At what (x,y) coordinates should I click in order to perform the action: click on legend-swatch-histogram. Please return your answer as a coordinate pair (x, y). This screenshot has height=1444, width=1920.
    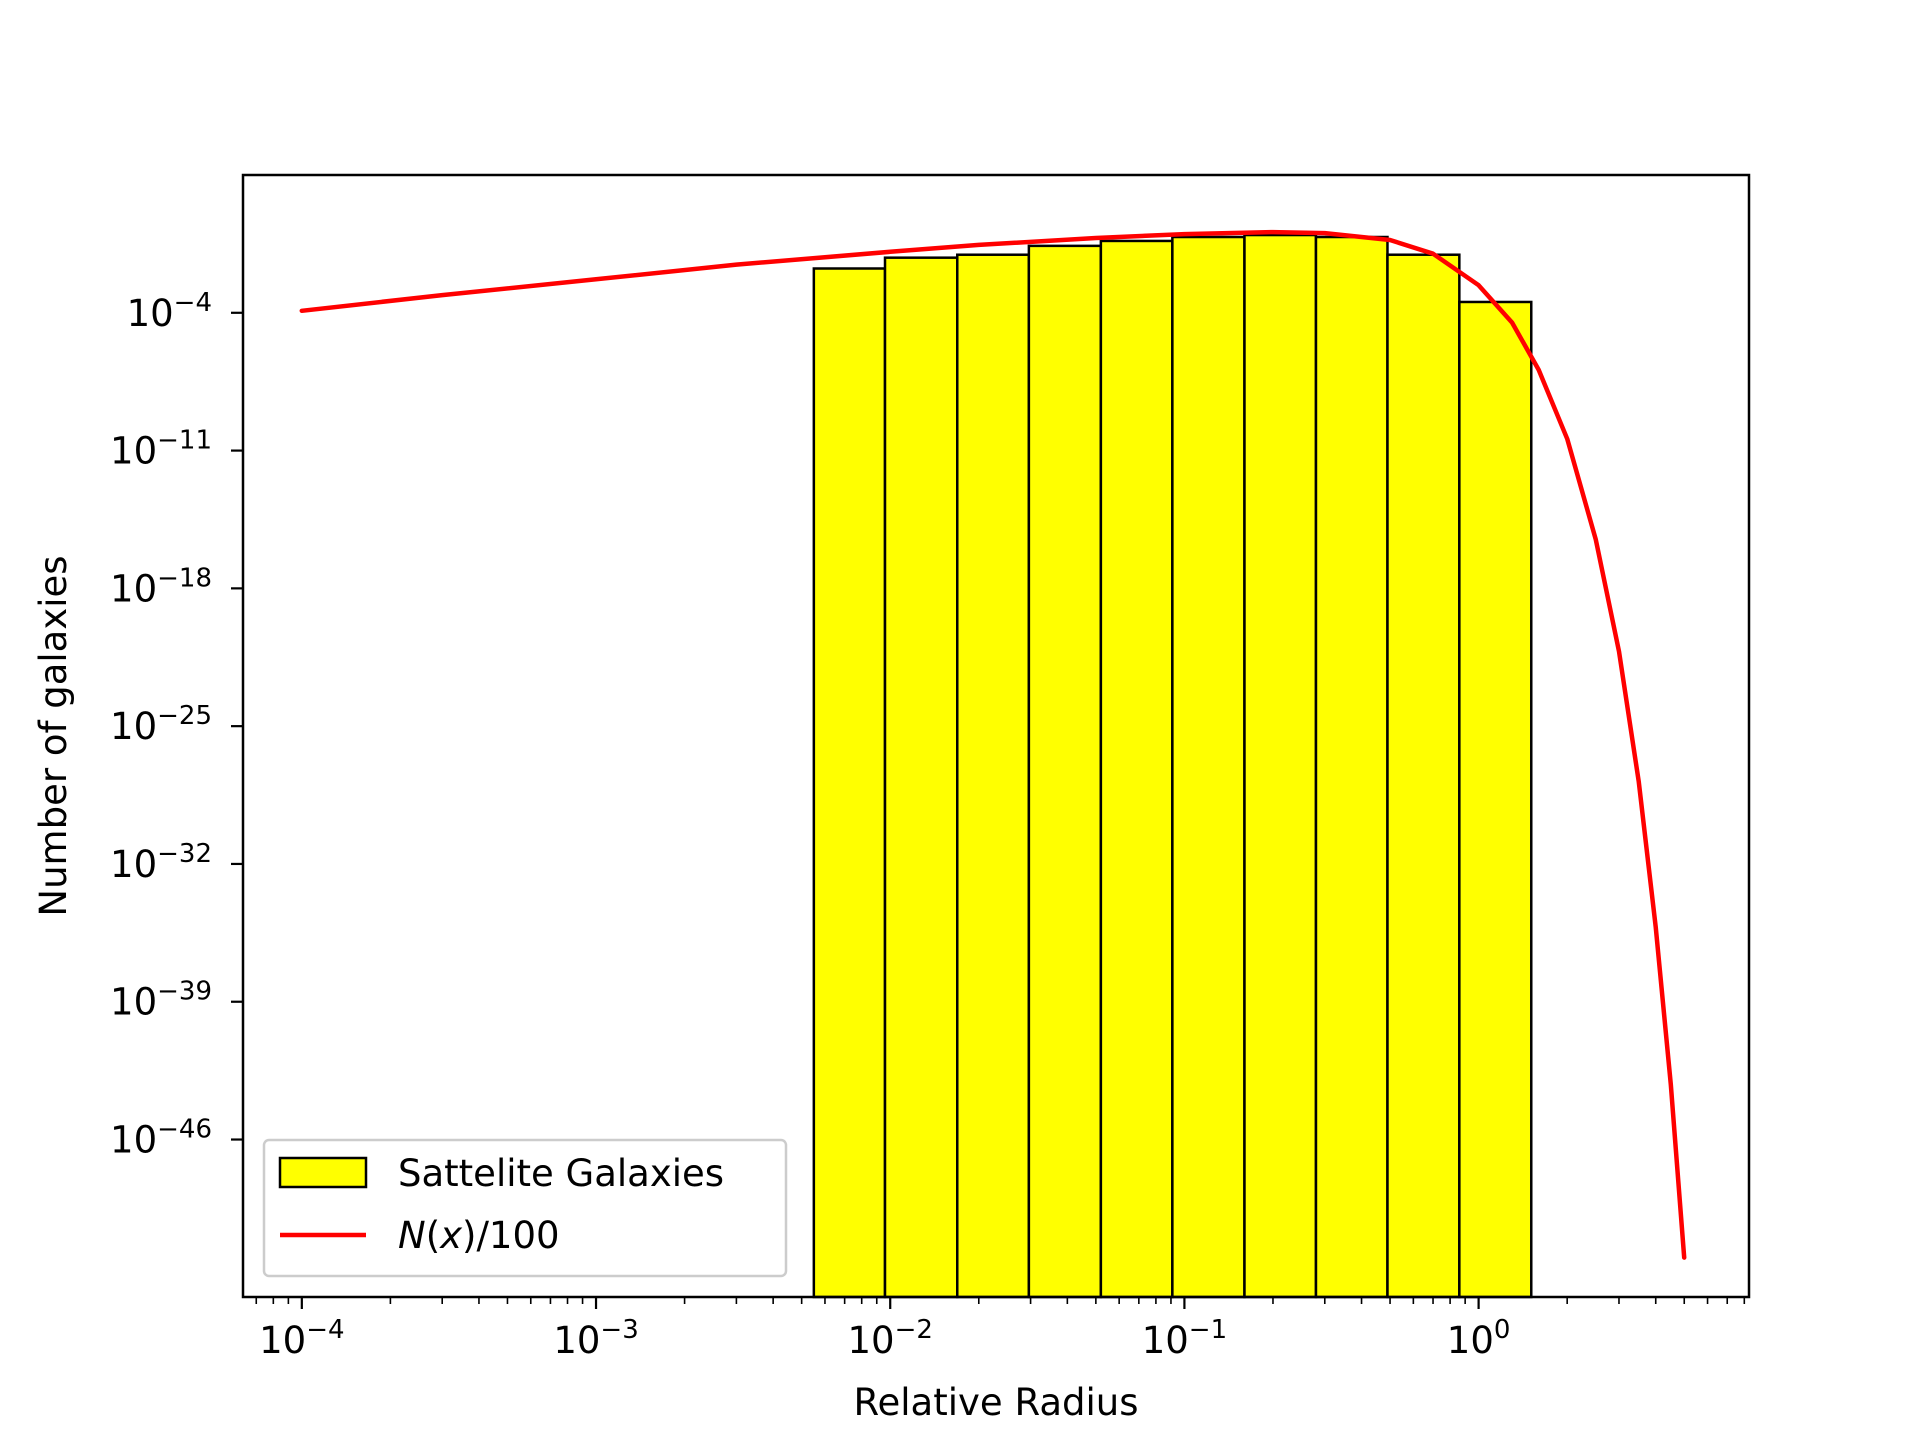
    Looking at the image, I should click on (323, 1172).